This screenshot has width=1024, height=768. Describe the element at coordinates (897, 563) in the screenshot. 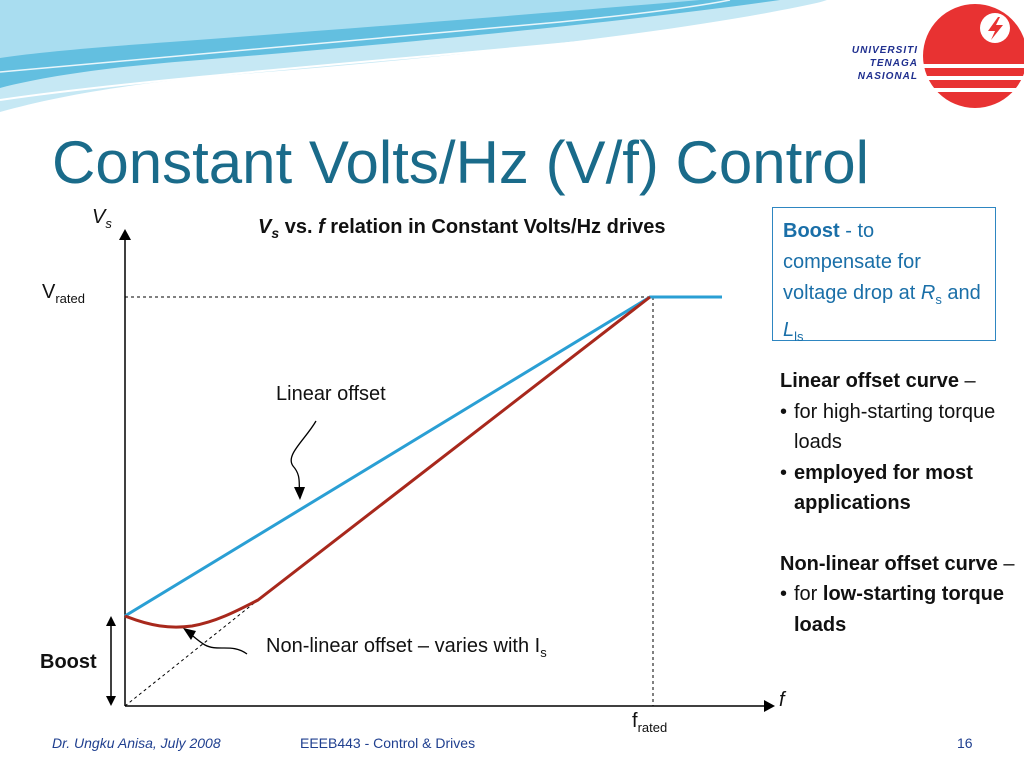

I see `nonlinear-offset-curve-heading: Non-linear offset curve –` at that location.